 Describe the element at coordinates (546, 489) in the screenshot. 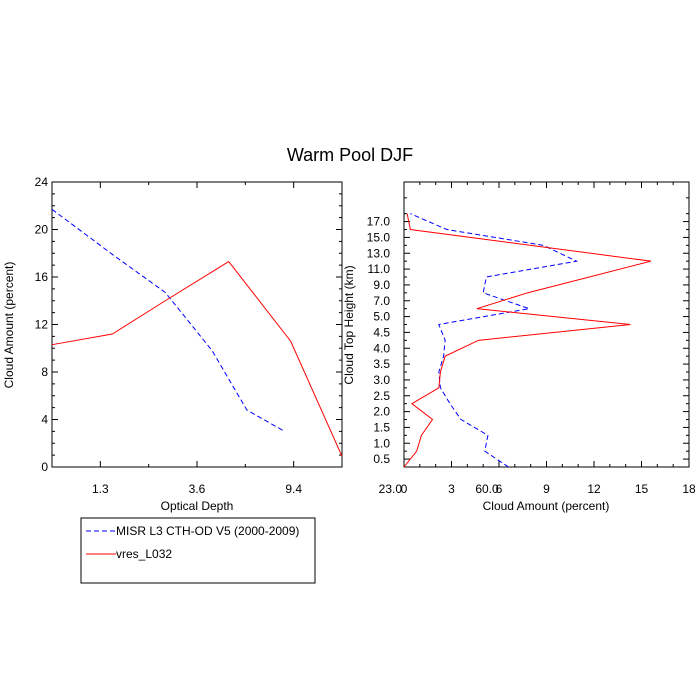

I see `right-x-tick-label: 9` at that location.